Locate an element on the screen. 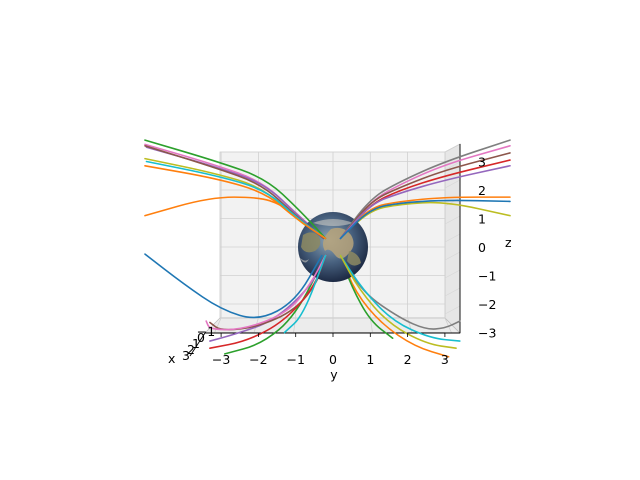 The height and width of the screenshot is (480, 640). x-tick-label: 2 is located at coordinates (191, 349).